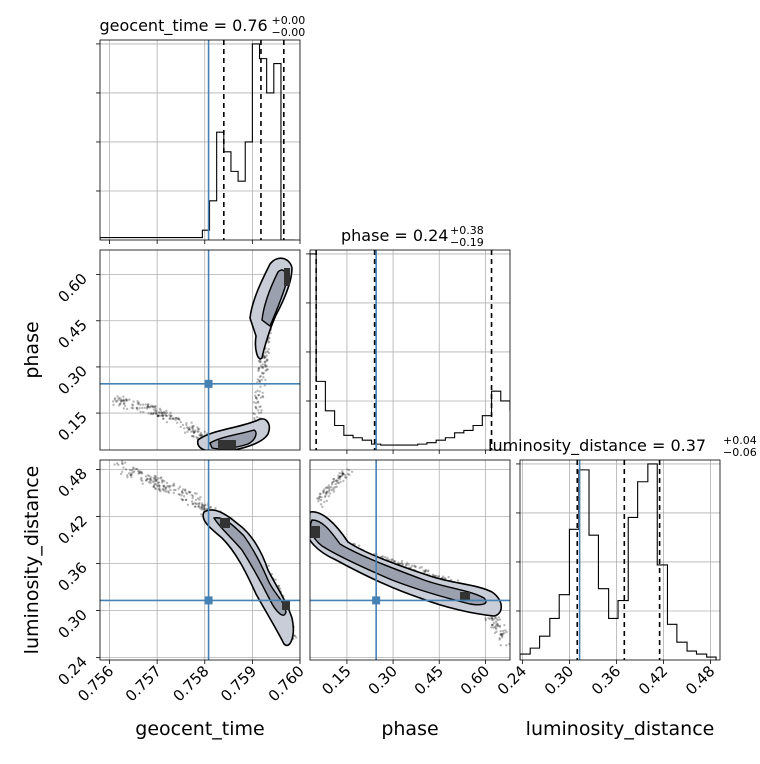  Describe the element at coordinates (238, 683) in the screenshot. I see `x-tick-label: 0.759` at that location.